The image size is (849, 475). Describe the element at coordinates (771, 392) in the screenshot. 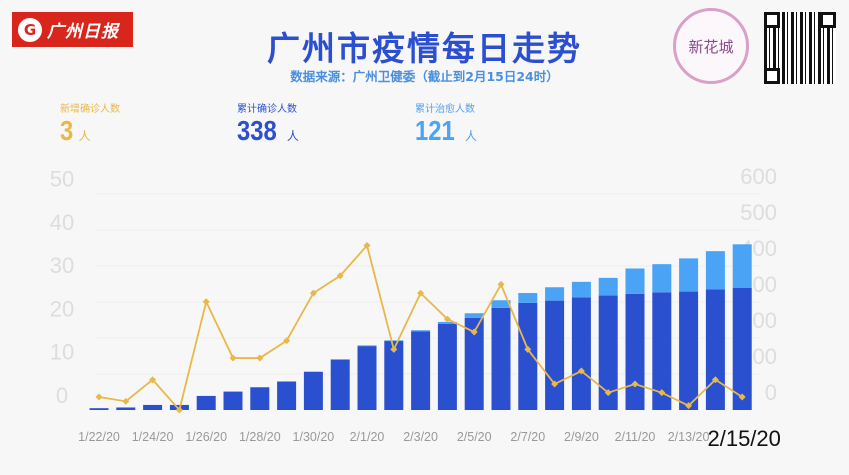

I see `right-axis-tick: 0` at that location.